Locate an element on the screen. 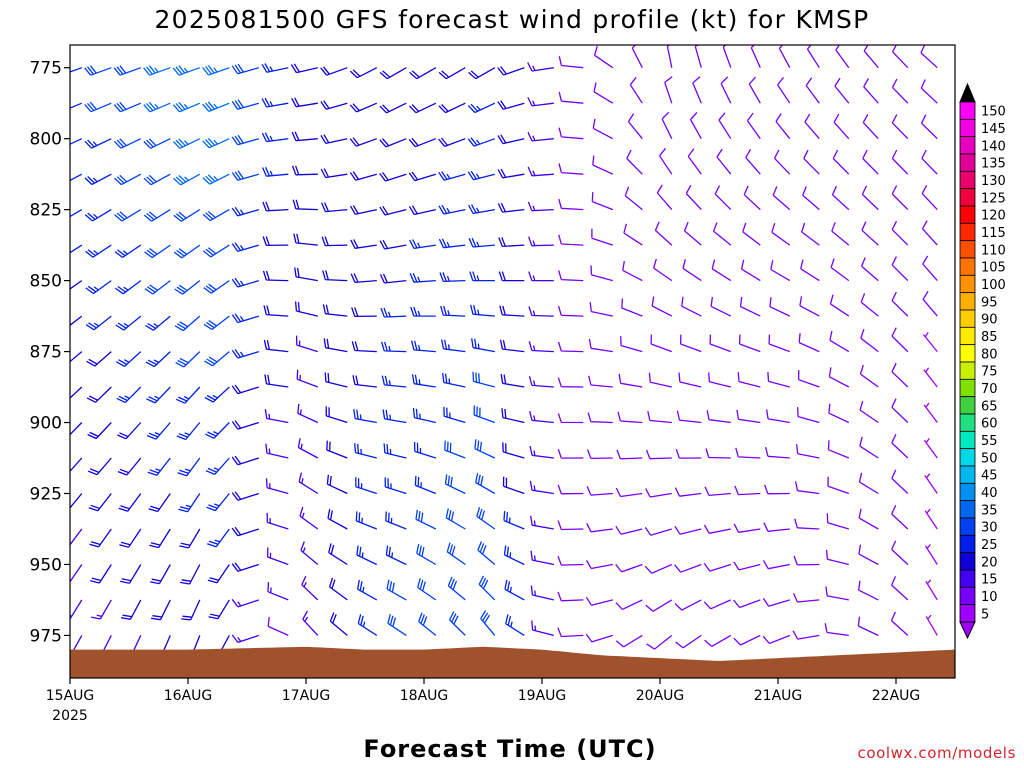 The height and width of the screenshot is (768, 1024). terrain-fill is located at coordinates (512, 662).